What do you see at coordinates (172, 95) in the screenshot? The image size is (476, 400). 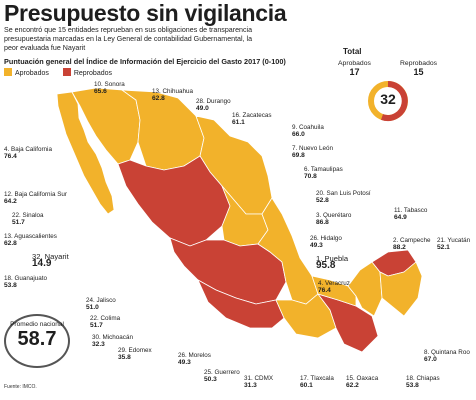 I see `label-chihuahua: 13. Chihuahua 62.8` at bounding box center [172, 95].